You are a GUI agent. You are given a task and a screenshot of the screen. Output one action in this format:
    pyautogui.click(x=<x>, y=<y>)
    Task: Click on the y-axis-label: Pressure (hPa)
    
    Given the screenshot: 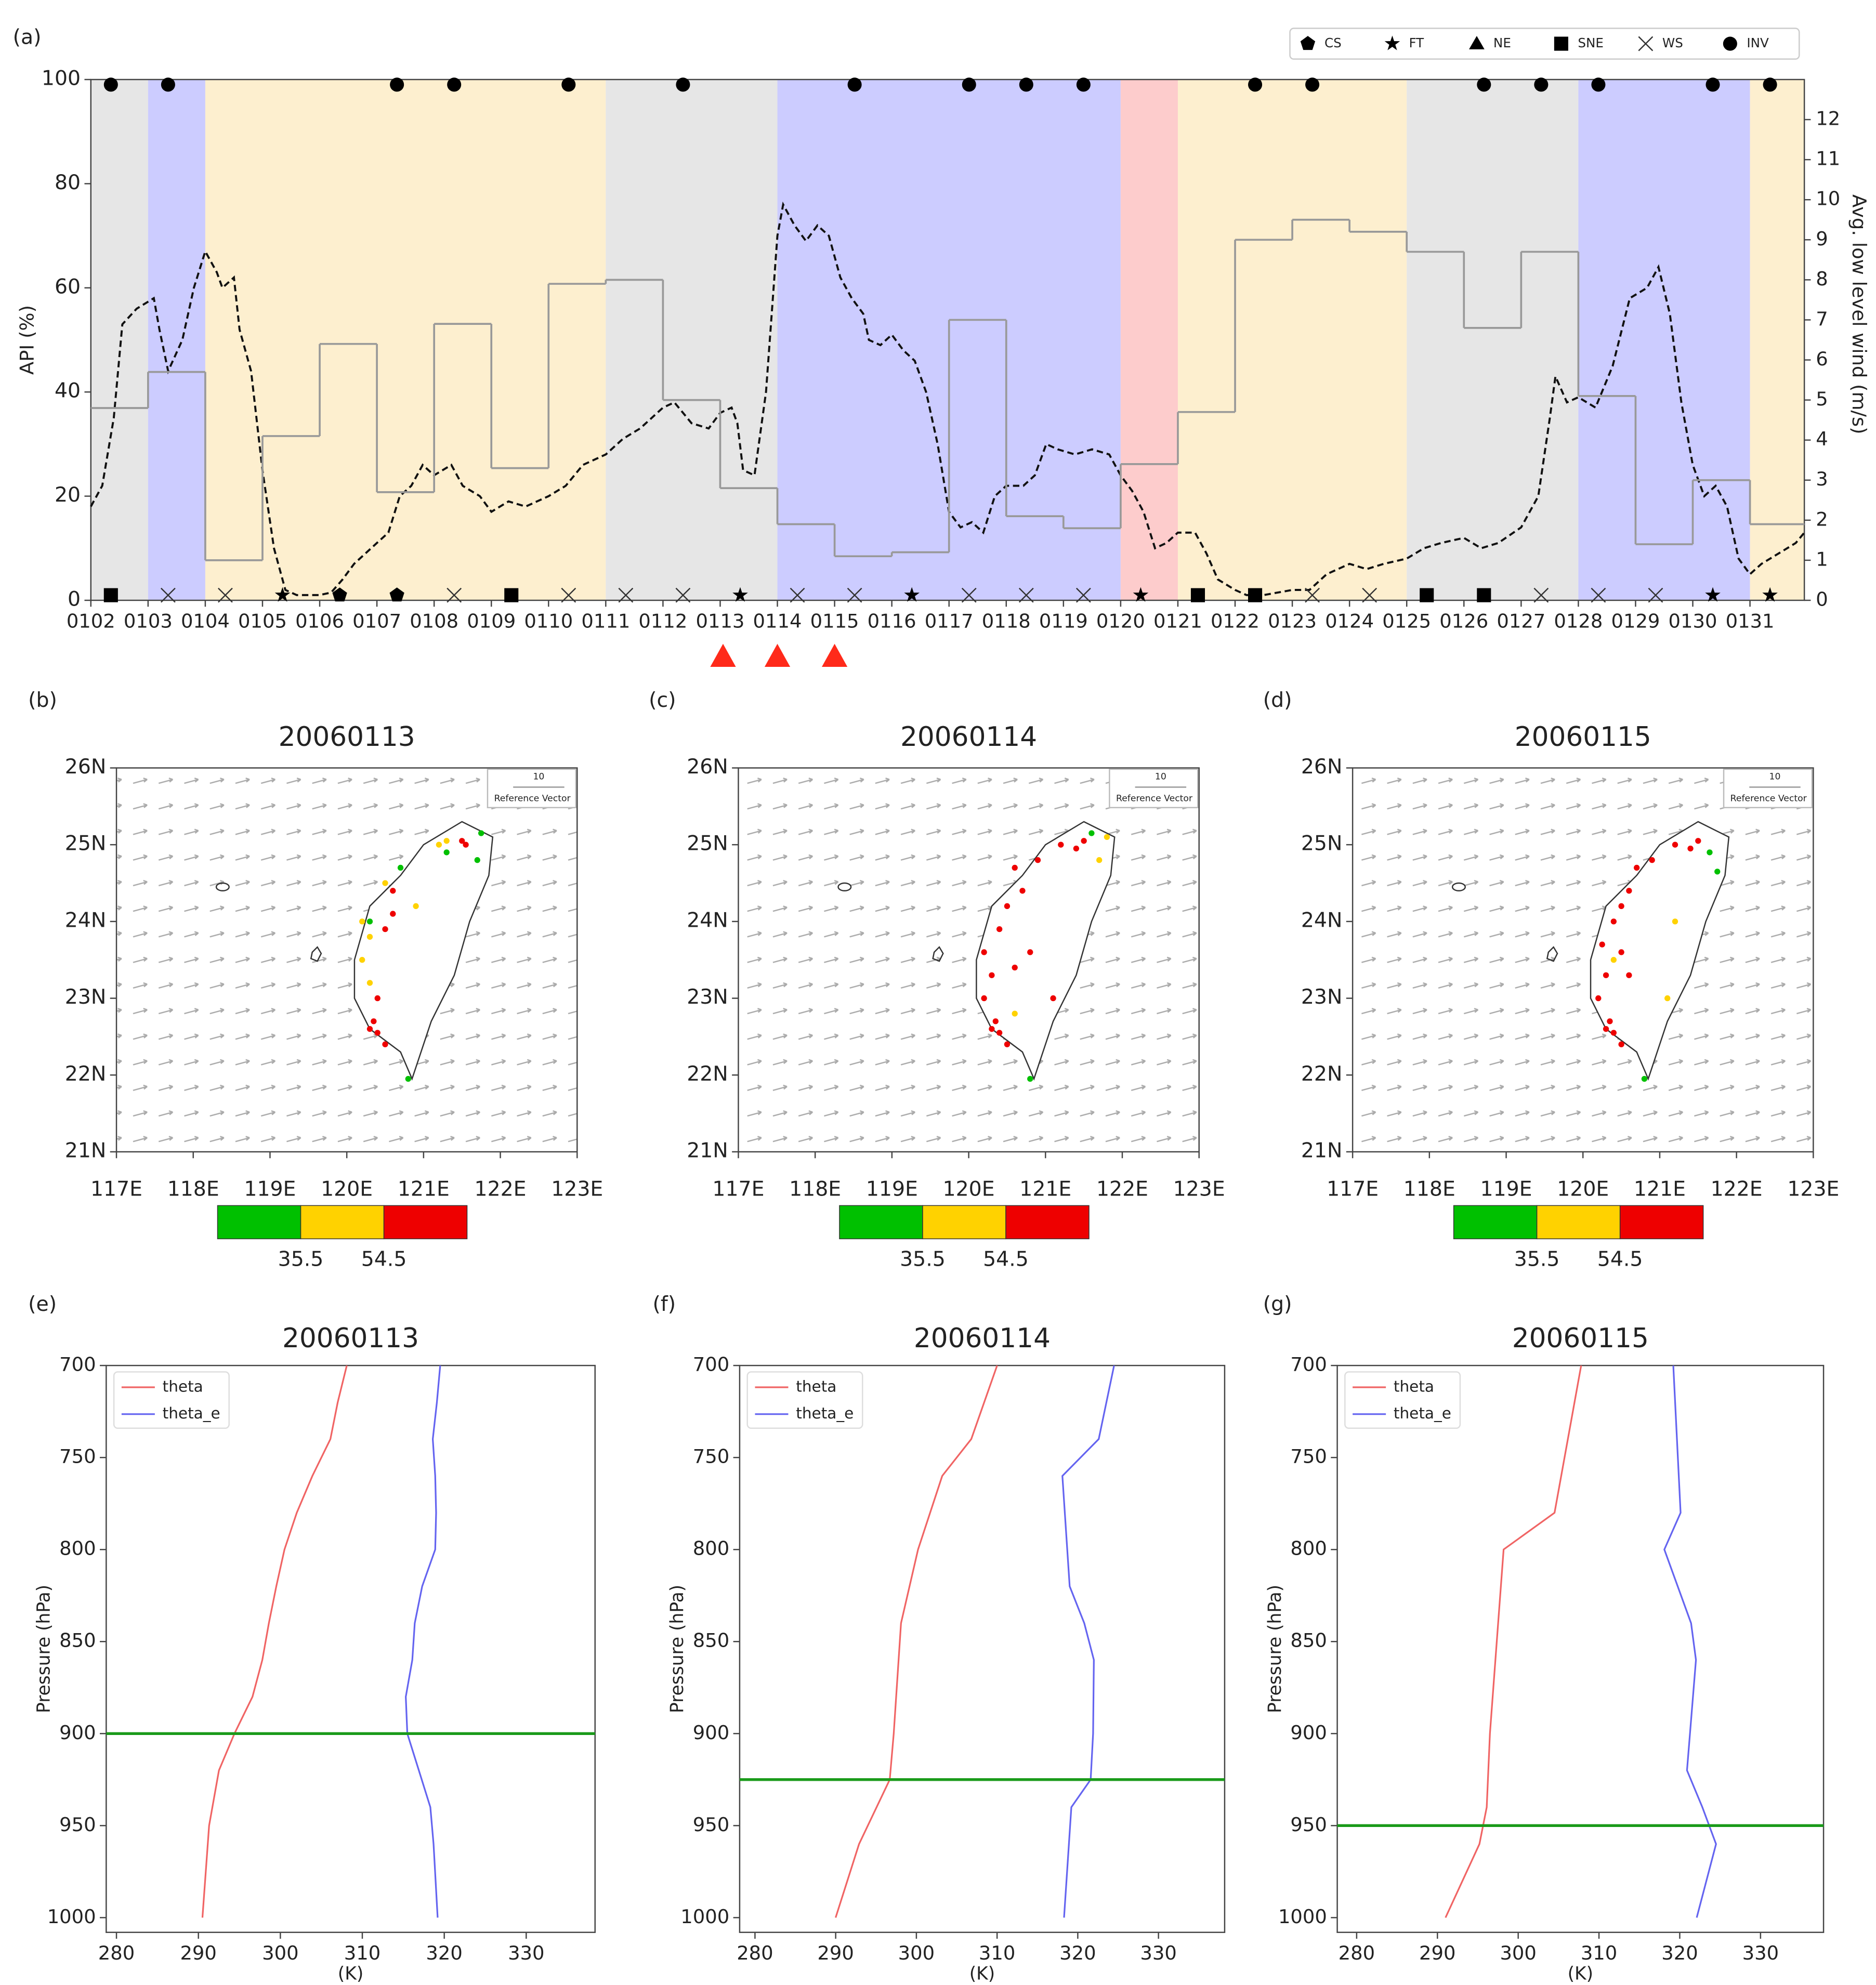 What is the action you would take?
    pyautogui.click(x=44, y=1649)
    